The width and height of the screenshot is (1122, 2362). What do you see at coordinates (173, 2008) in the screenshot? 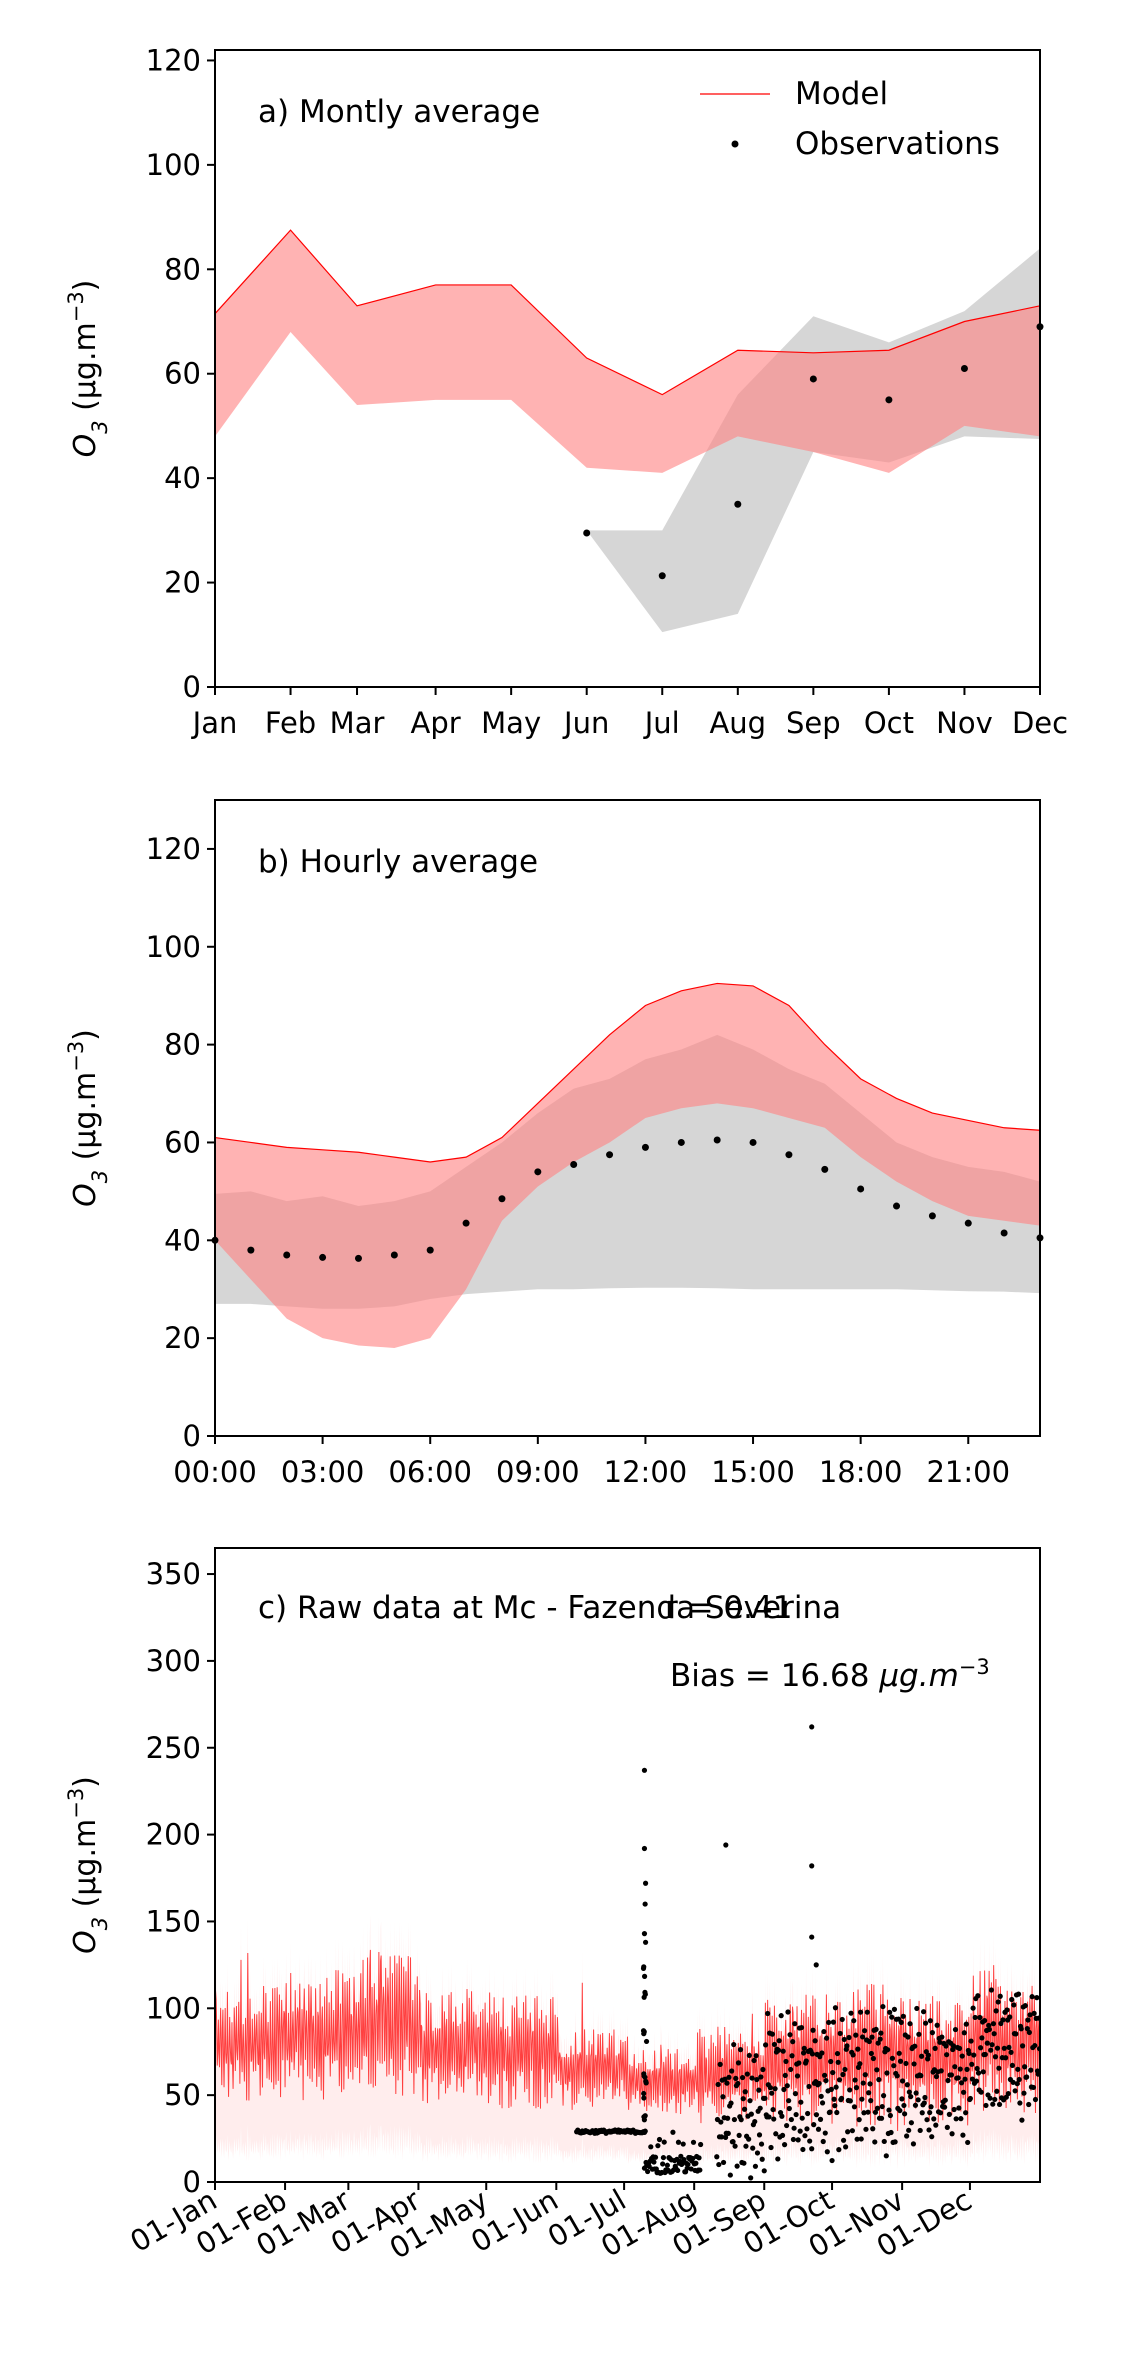
I see `y-tick-label: 100` at bounding box center [173, 2008].